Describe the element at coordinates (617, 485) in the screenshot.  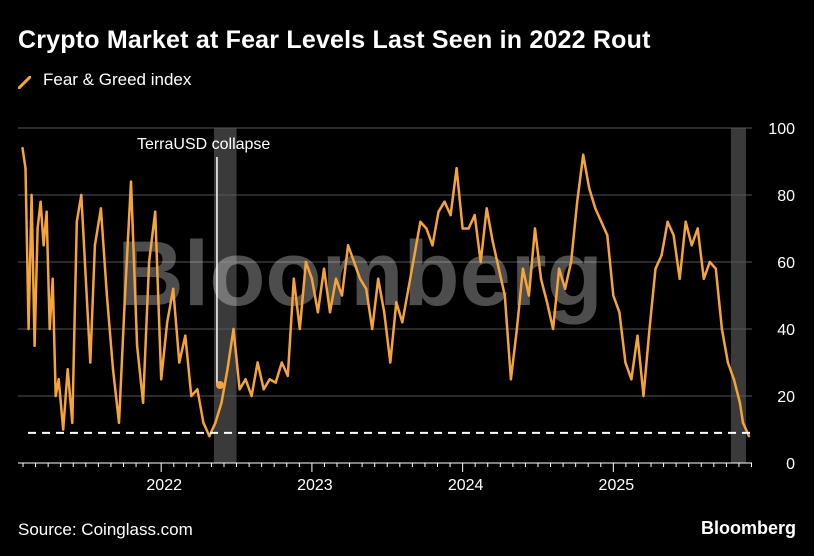
I see `x-tick-label-2025: 2025` at that location.